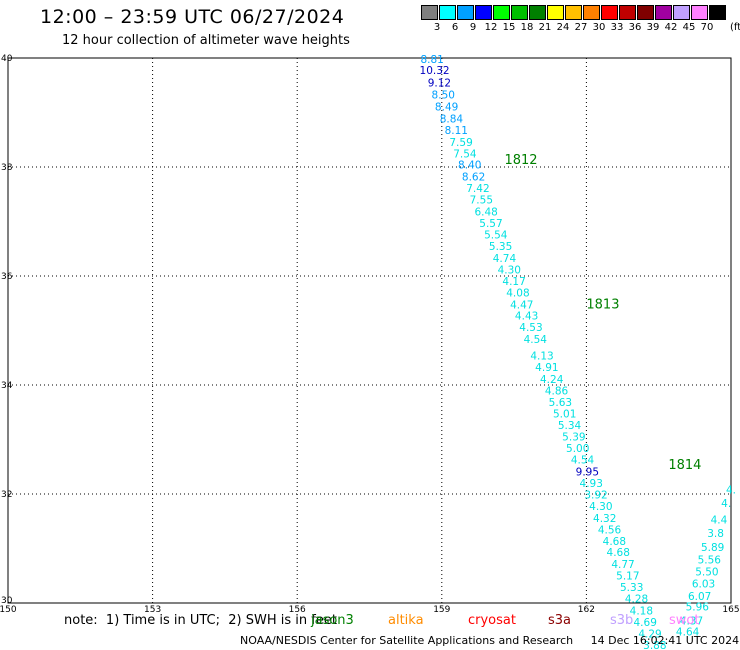 The height and width of the screenshot is (650, 740). Describe the element at coordinates (492, 620) in the screenshot. I see `mission-label: cryosat` at that location.